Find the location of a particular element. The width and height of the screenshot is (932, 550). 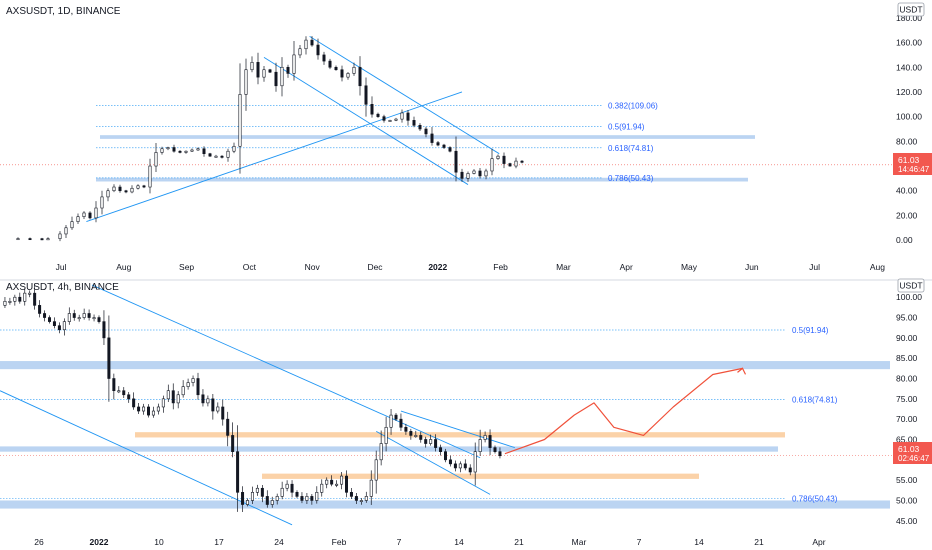

4h-x-tick-label: Mar is located at coordinates (579, 542).